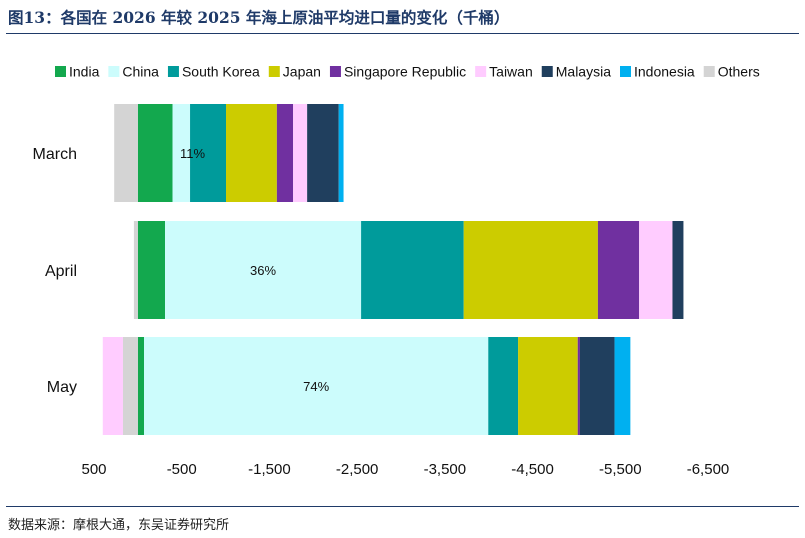 This screenshot has height=538, width=805. I want to click on bar-may-china, so click(316, 386).